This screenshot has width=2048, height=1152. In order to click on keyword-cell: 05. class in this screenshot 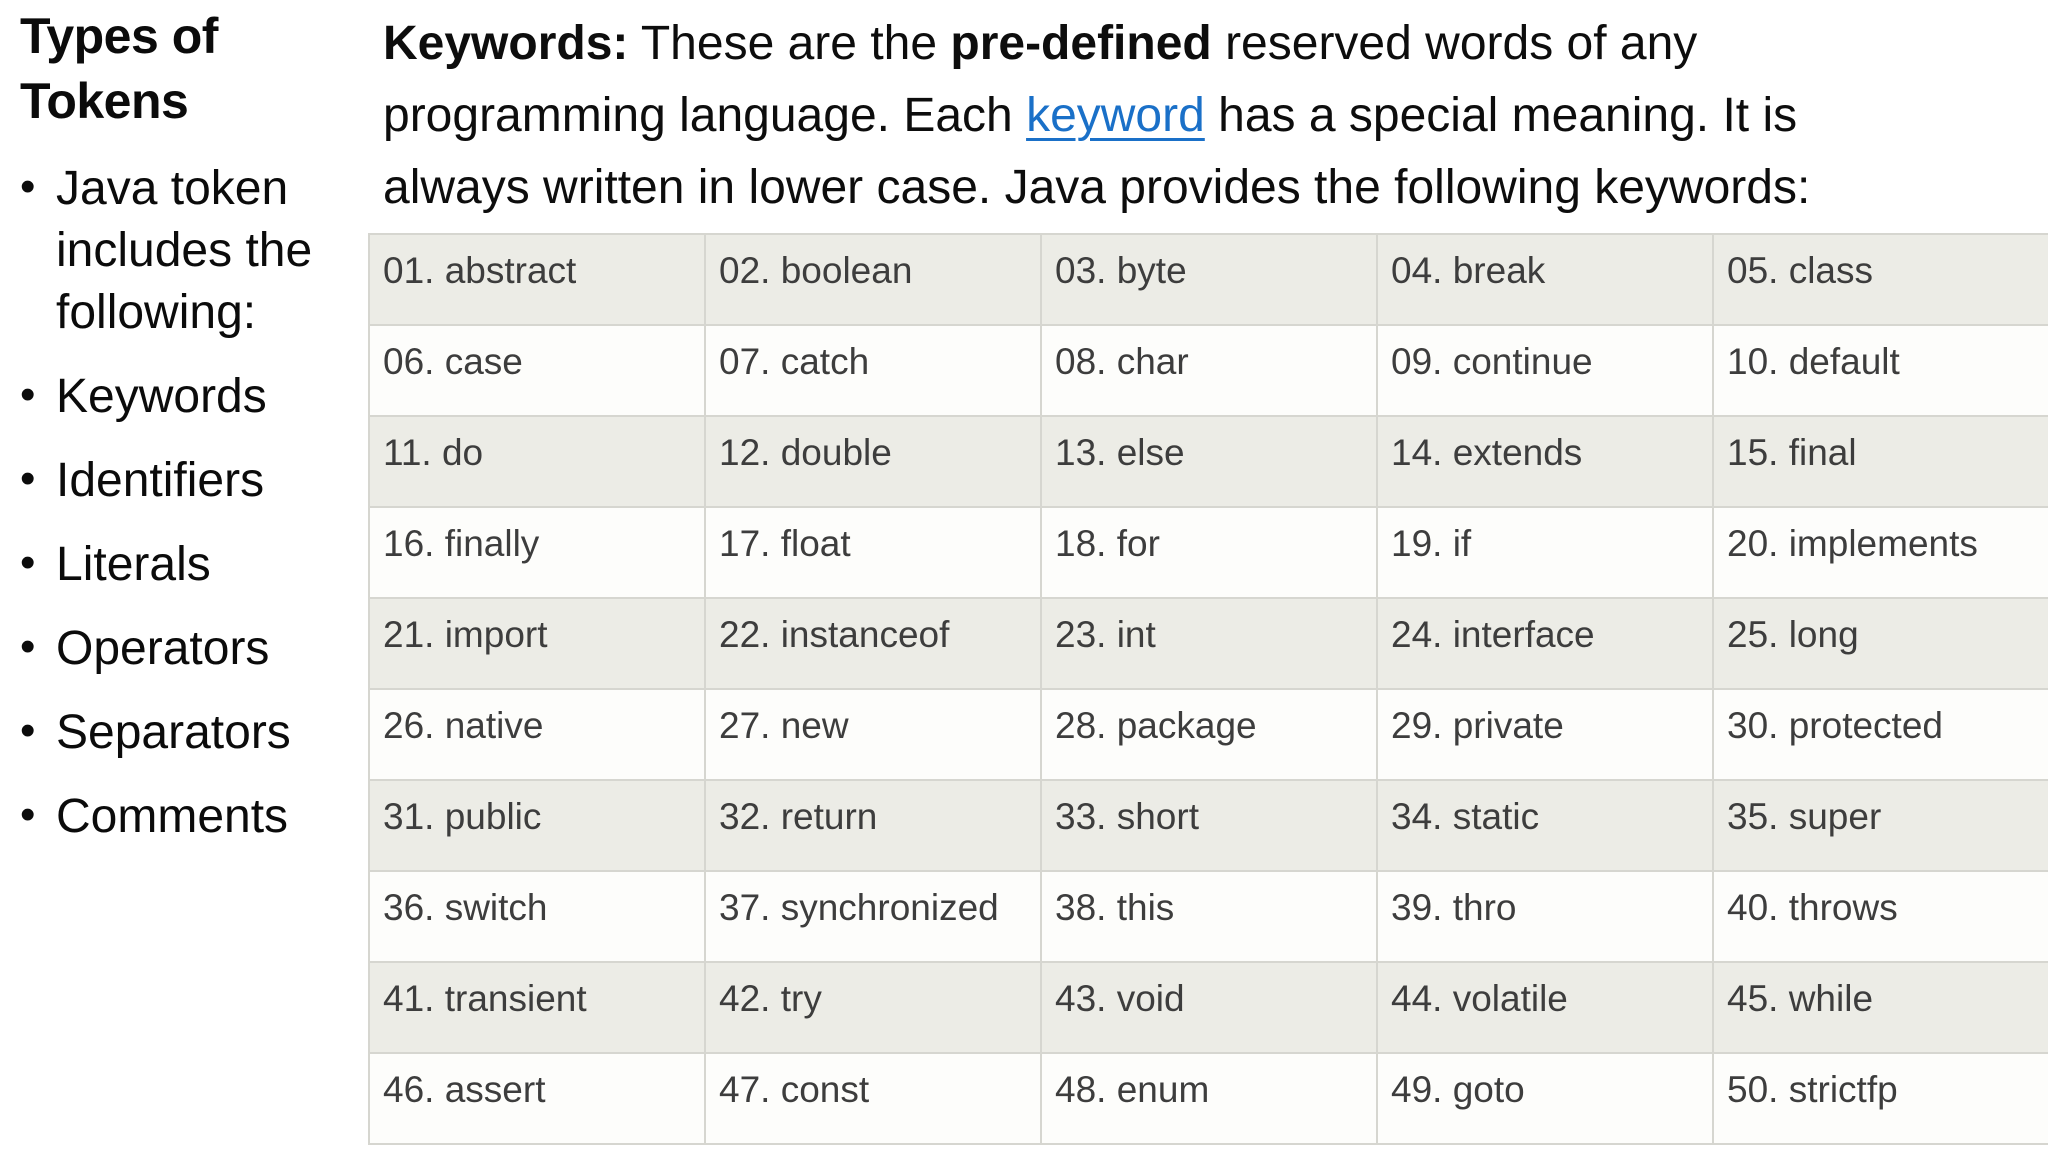, I will do `click(1880, 279)`.